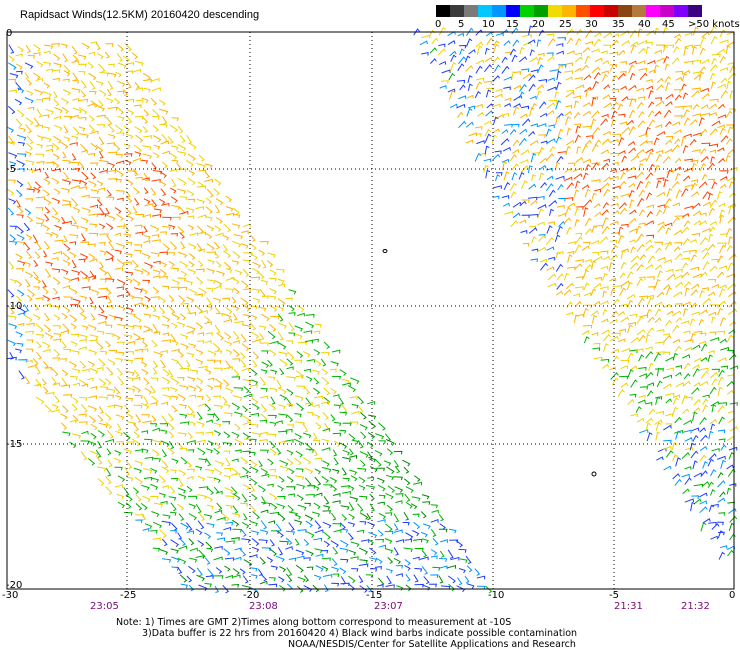  I want to click on y-label: -20, so click(14, 585).